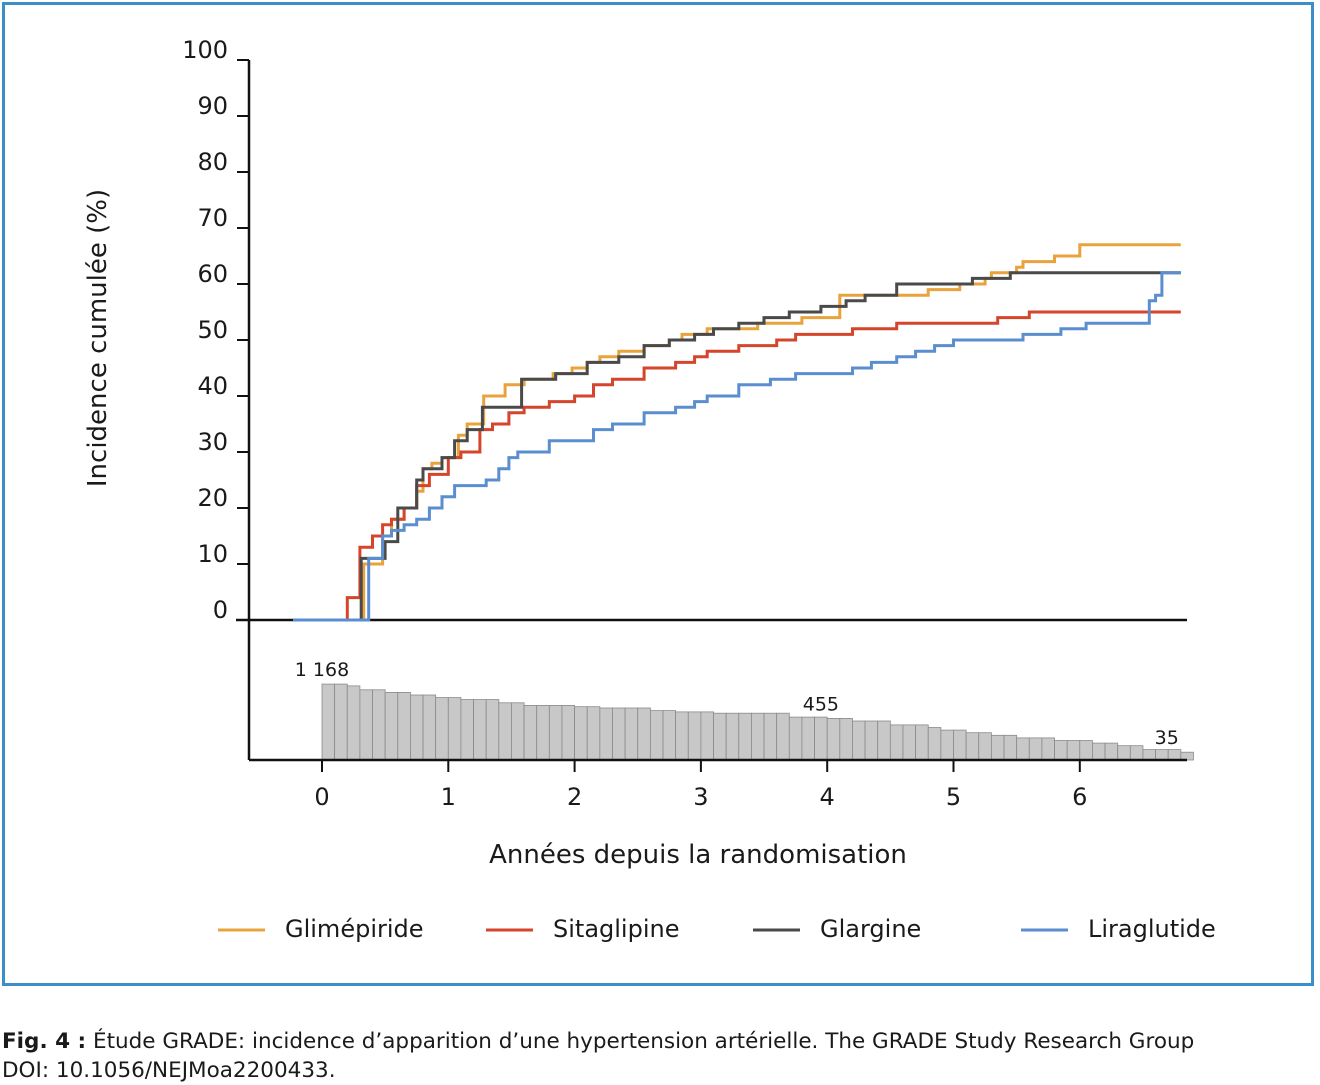  I want to click on y-tick-label: 10, so click(212, 554).